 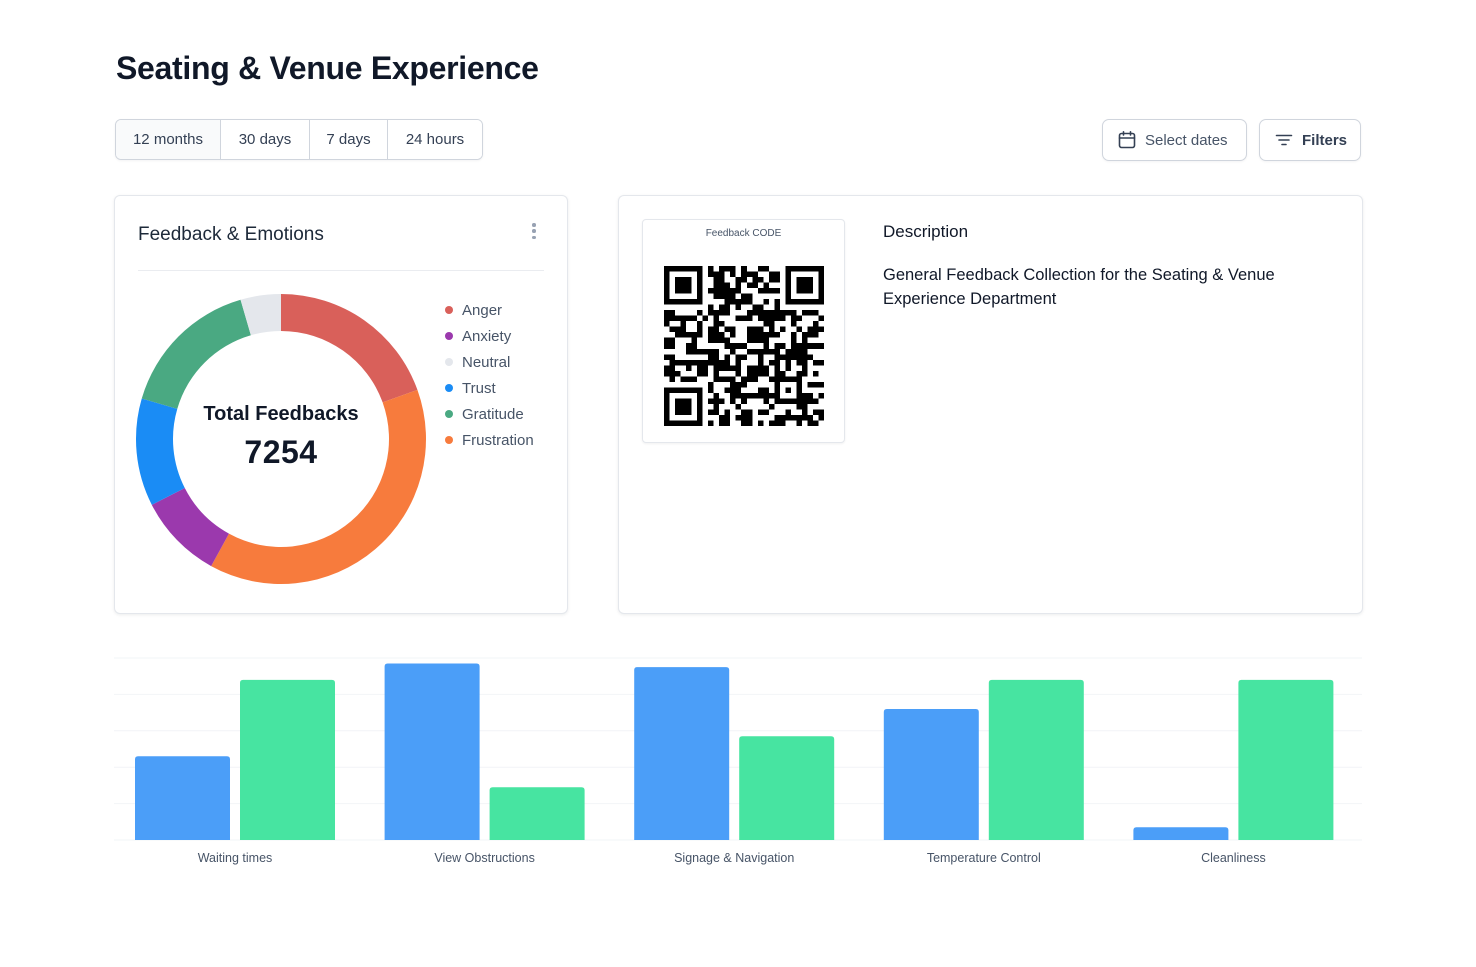 I want to click on legend-item-anger: Anger, so click(x=489, y=310).